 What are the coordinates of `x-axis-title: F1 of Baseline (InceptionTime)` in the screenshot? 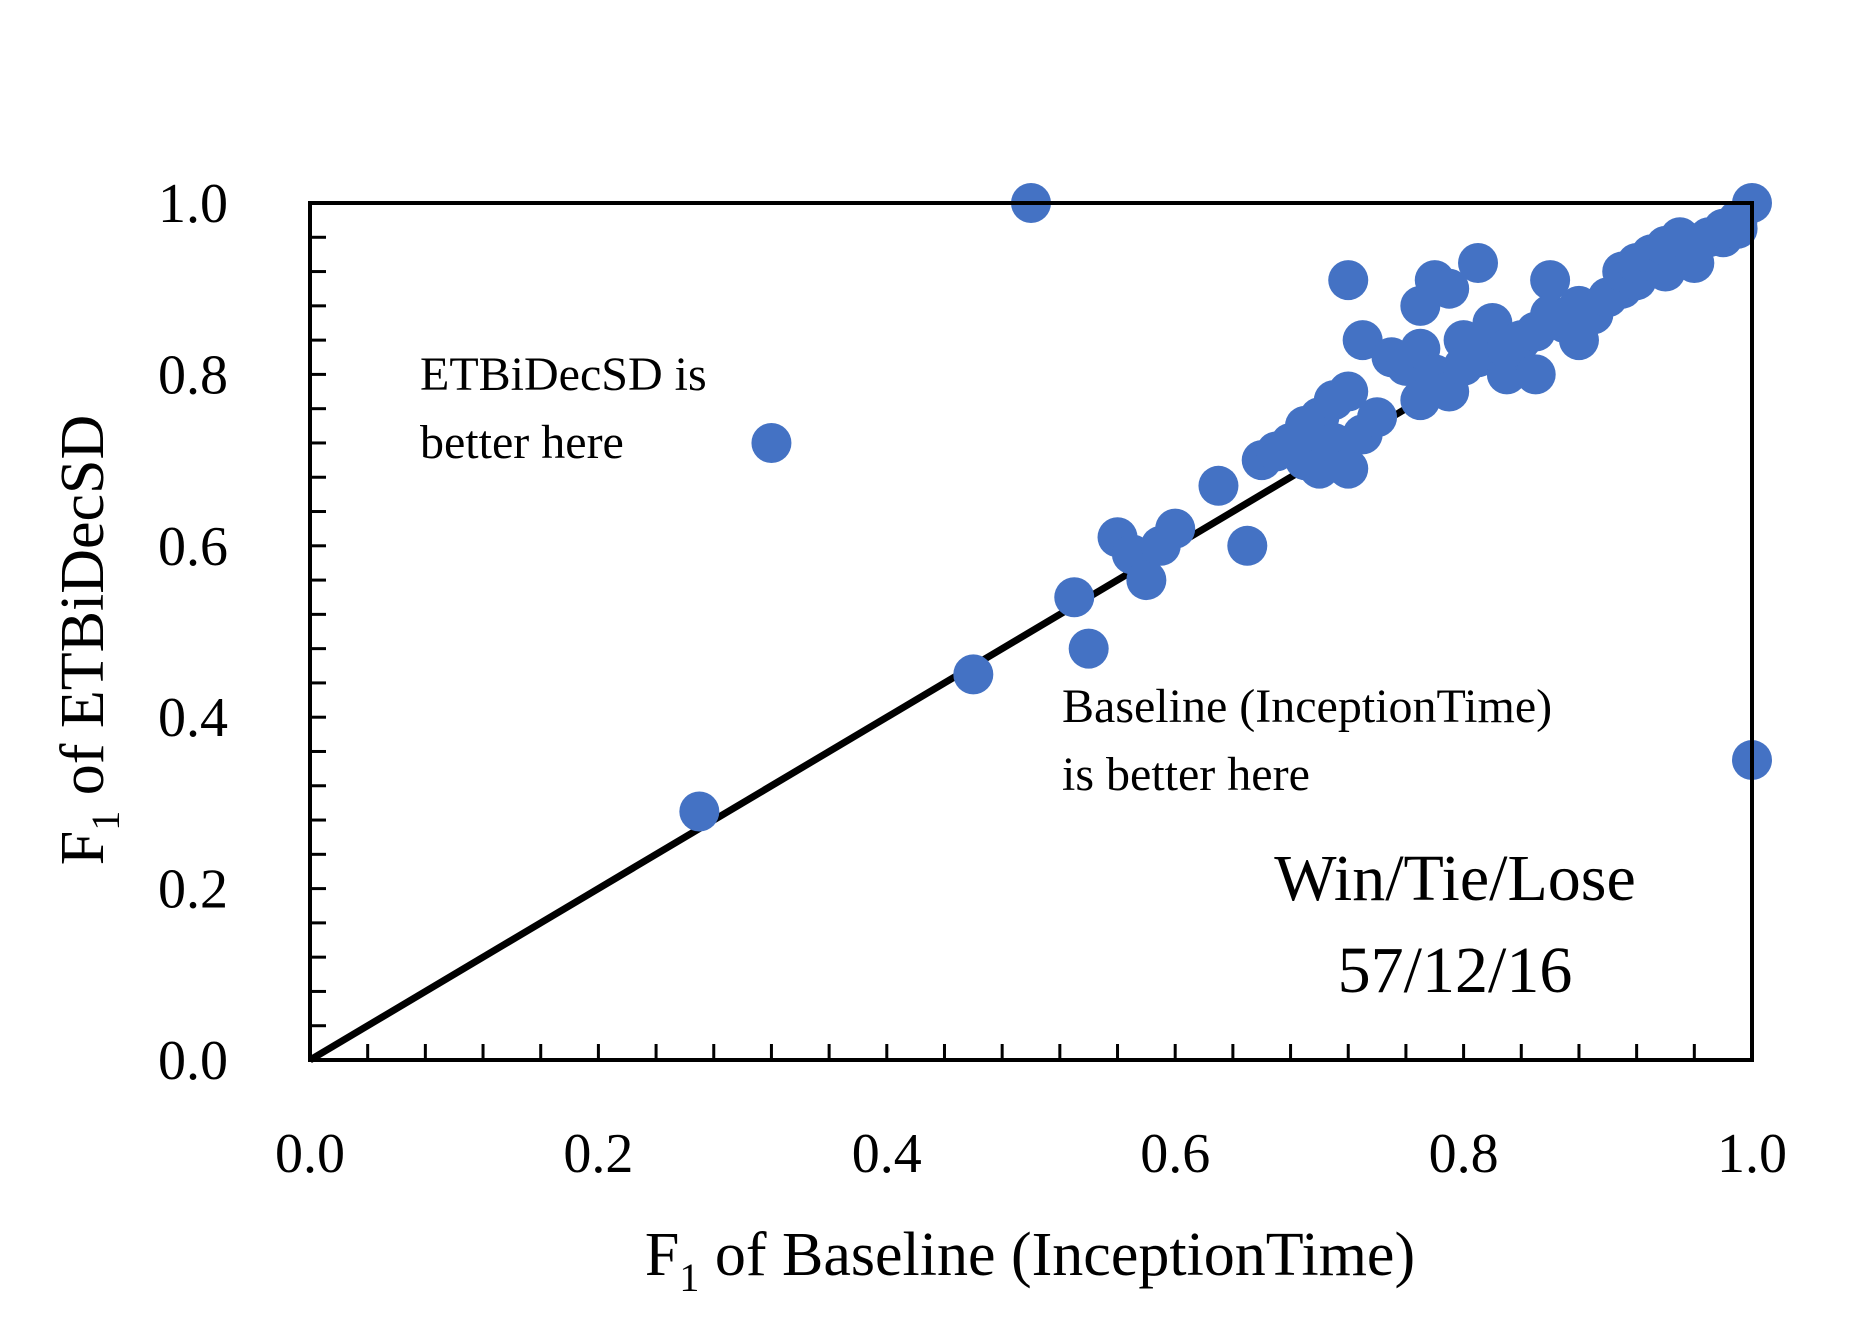 It's located at (1030, 1260).